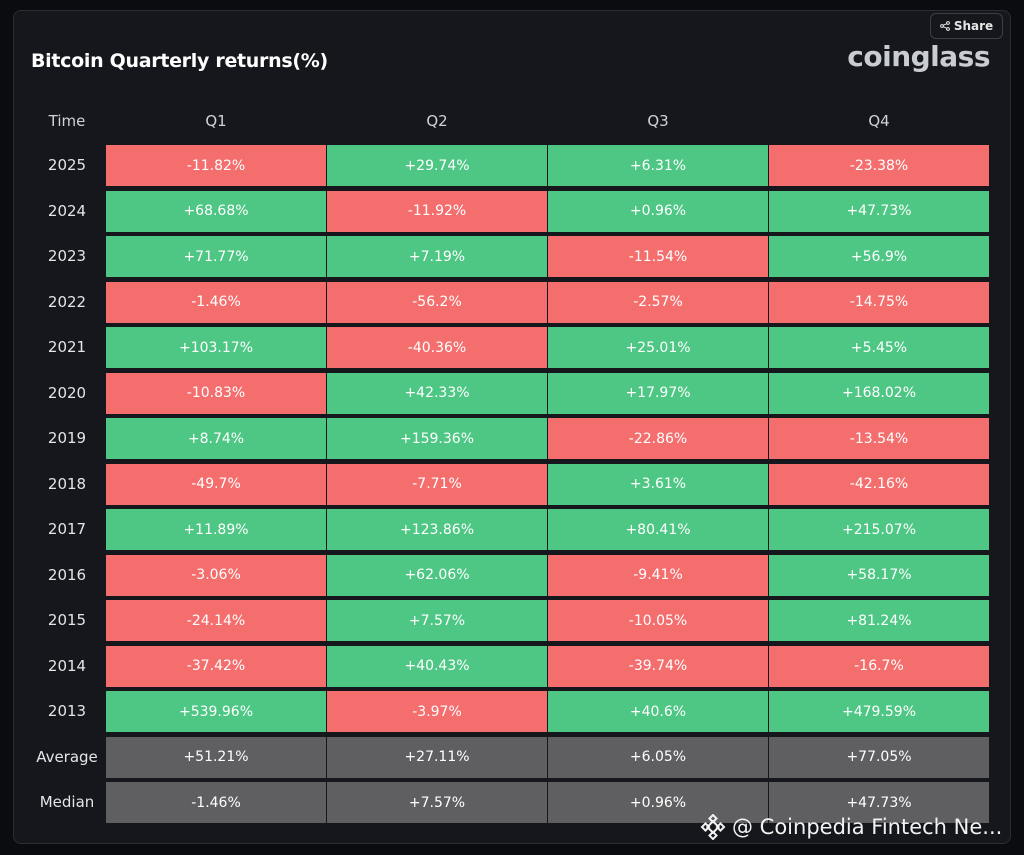 This screenshot has width=1024, height=855. Describe the element at coordinates (67, 165) in the screenshot. I see `row-label-2025: 2025` at that location.